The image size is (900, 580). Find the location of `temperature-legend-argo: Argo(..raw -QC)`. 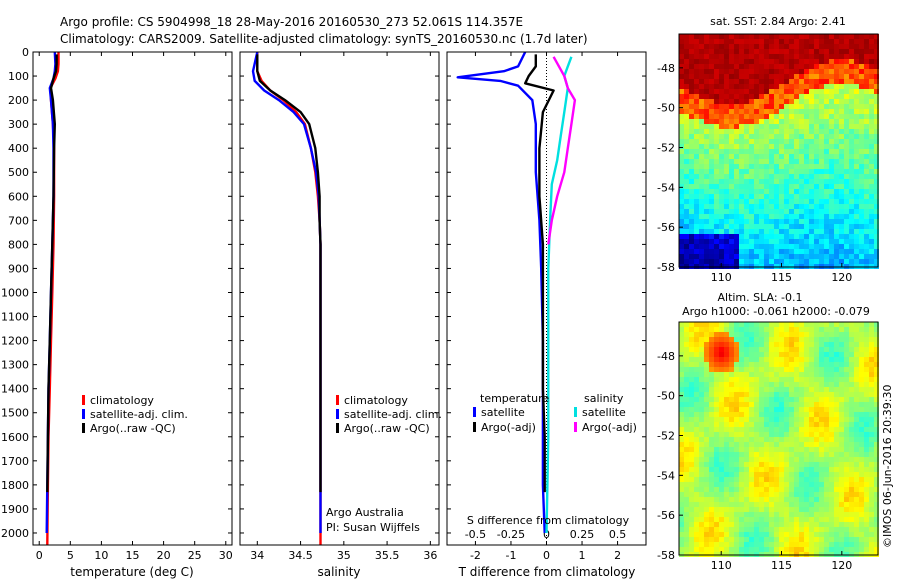

temperature-legend-argo: Argo(..raw -QC) is located at coordinates (133, 428).